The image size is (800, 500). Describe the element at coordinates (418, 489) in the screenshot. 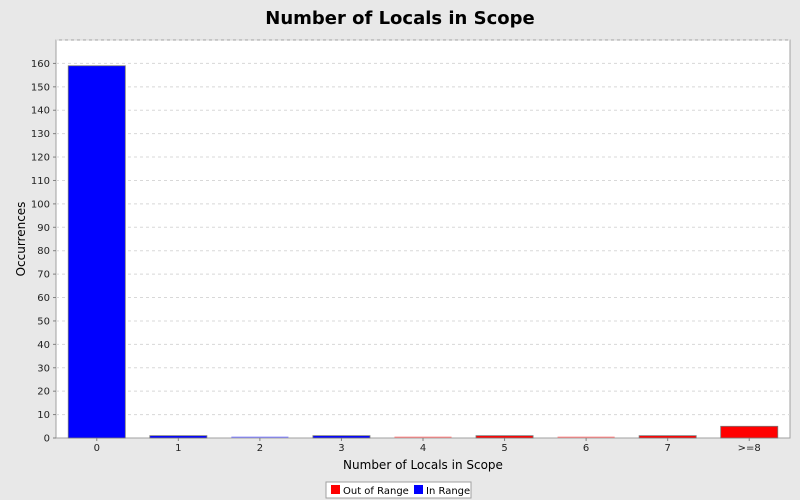

I see `legend-swatch-in-range` at that location.